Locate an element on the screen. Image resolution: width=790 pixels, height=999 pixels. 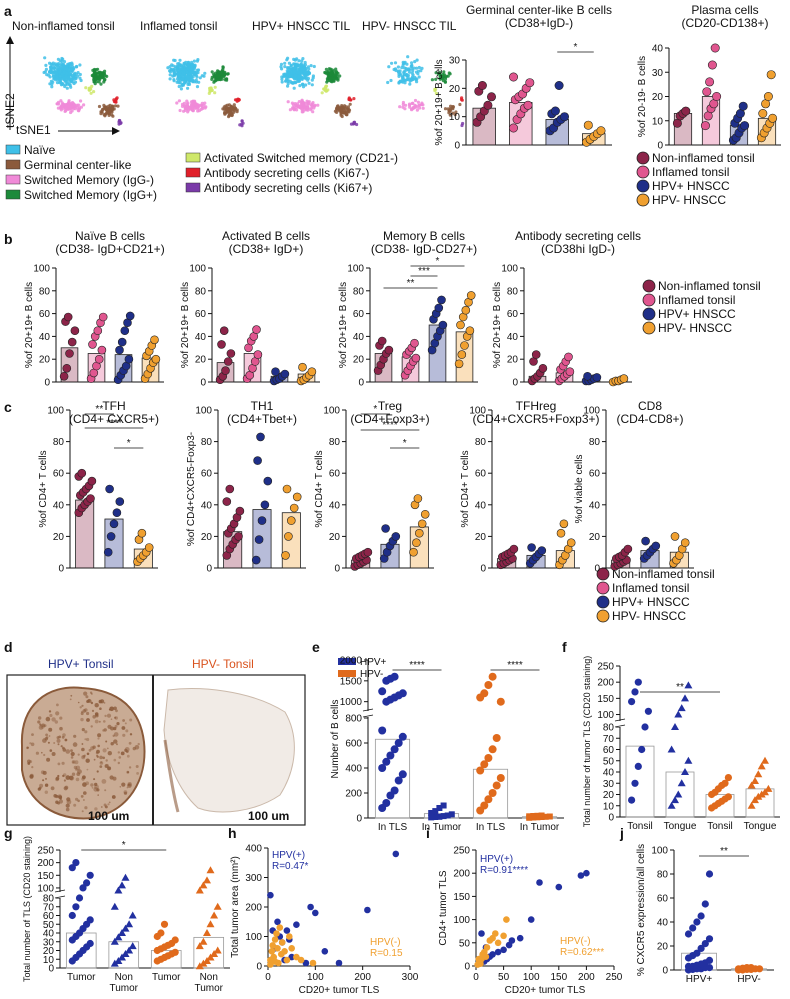
y-tick-label: 0 is located at coordinates (483, 569).